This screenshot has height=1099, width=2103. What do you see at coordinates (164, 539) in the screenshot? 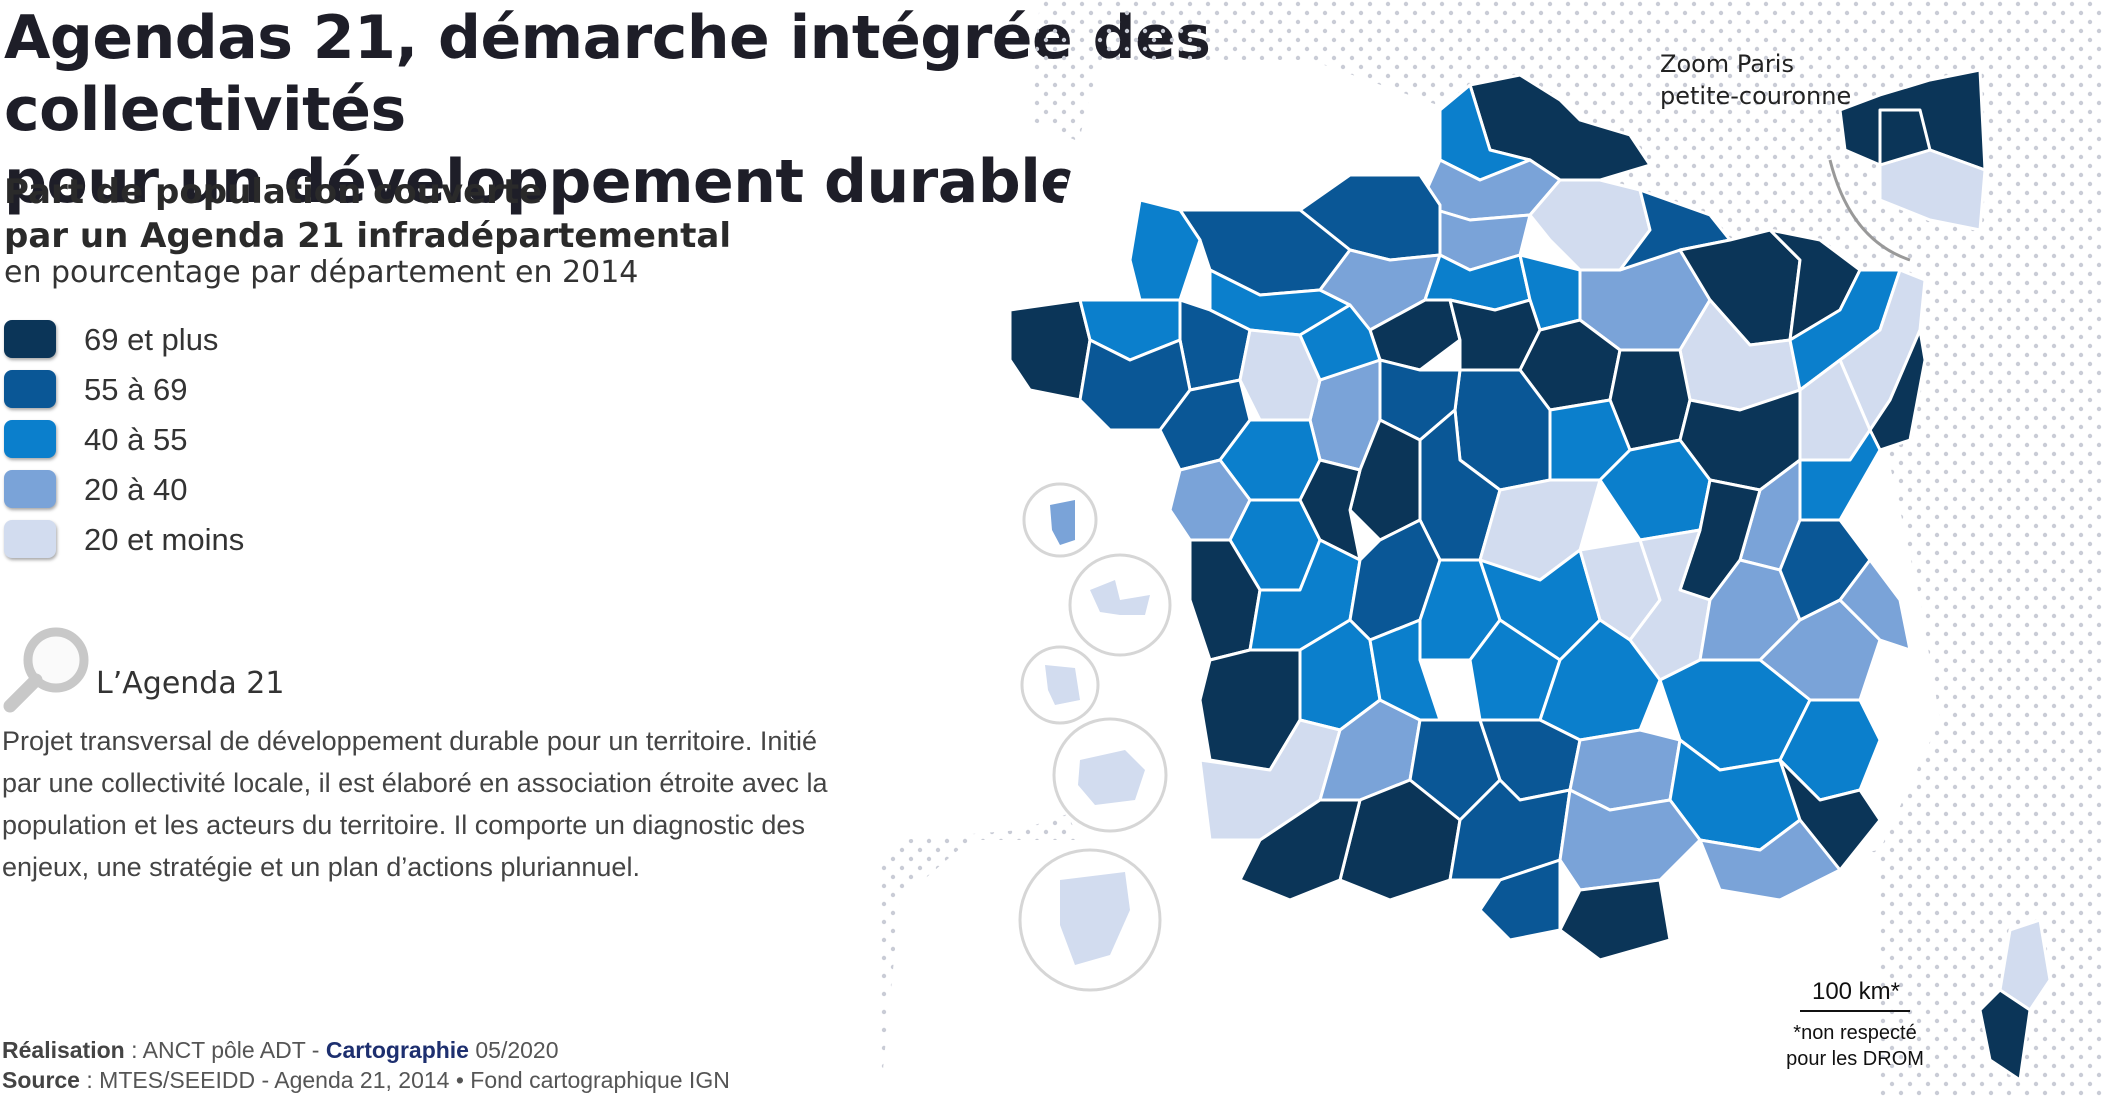
I see `legend-label: 20 et moins` at bounding box center [164, 539].